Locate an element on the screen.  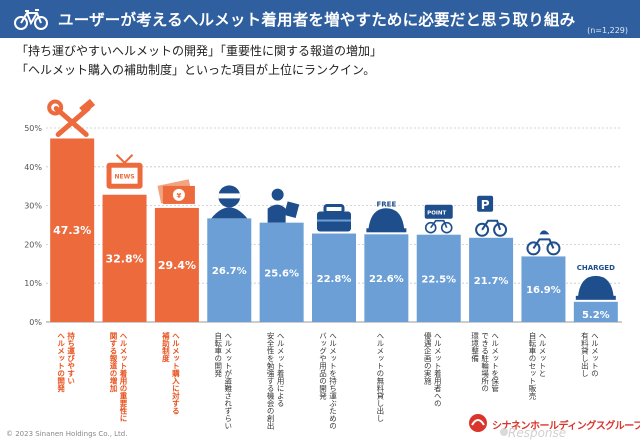
category-label: ヘルメット購入に対する is located at coordinates (175, 373).